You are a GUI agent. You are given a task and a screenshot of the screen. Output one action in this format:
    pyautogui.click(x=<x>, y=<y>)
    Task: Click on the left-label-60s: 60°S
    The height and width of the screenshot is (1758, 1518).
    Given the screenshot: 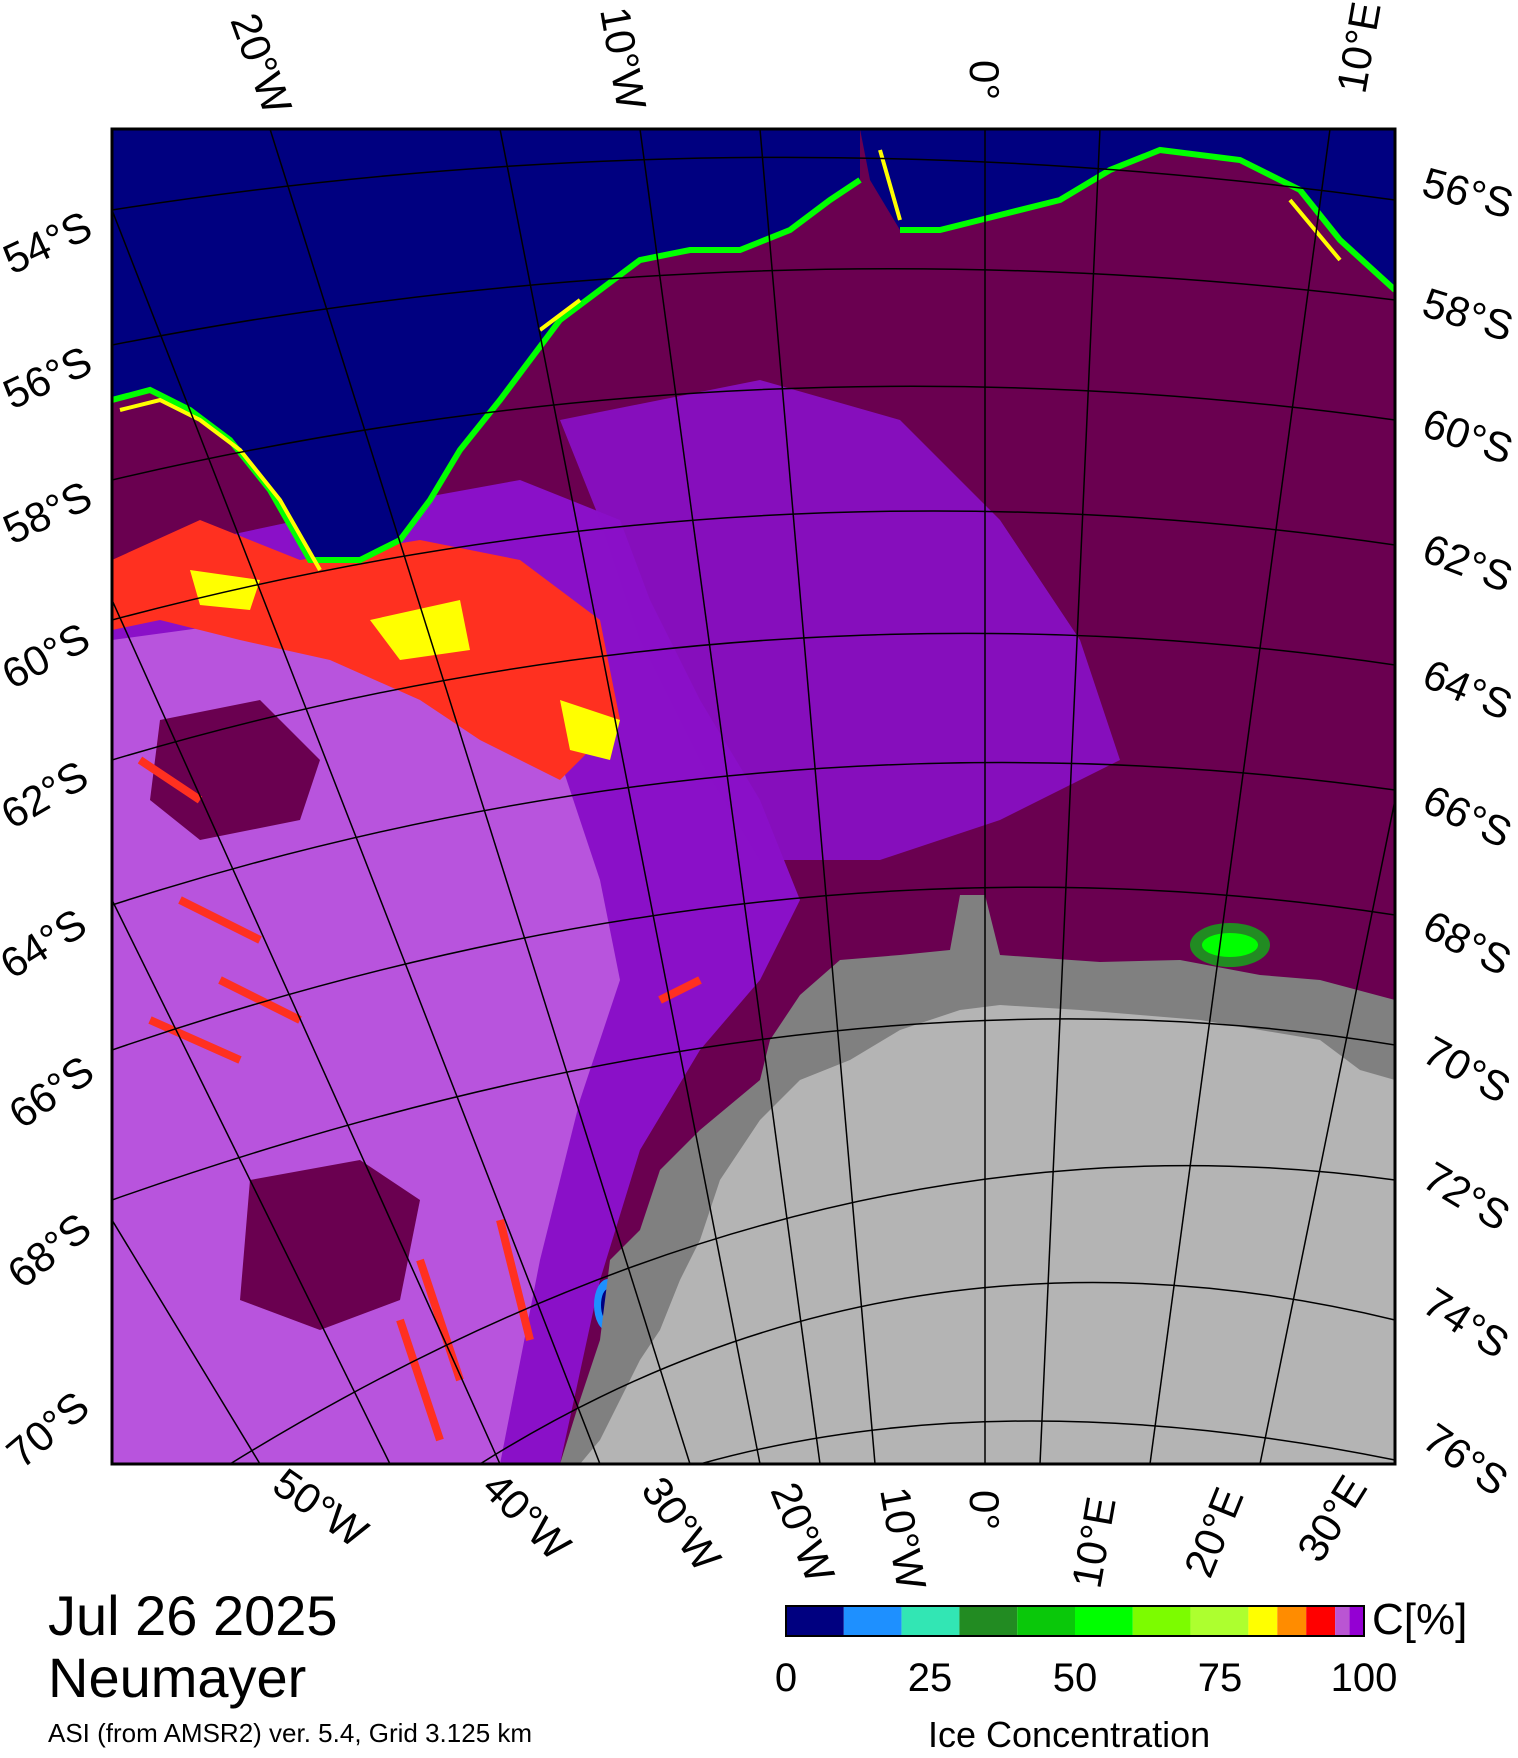 What is the action you would take?
    pyautogui.click(x=48, y=655)
    